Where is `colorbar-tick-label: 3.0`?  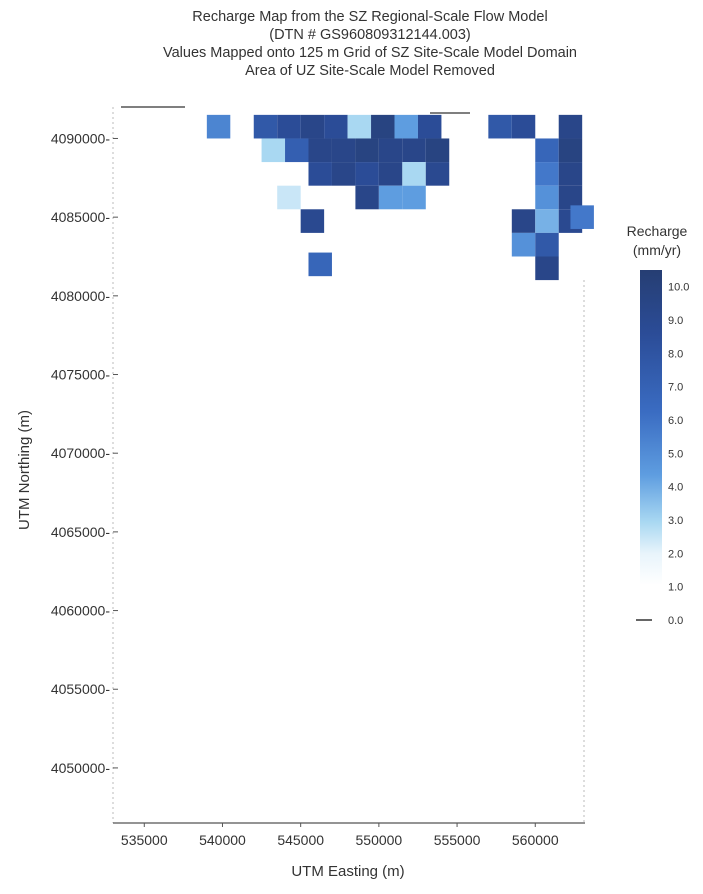 colorbar-tick-label: 3.0 is located at coordinates (675, 521).